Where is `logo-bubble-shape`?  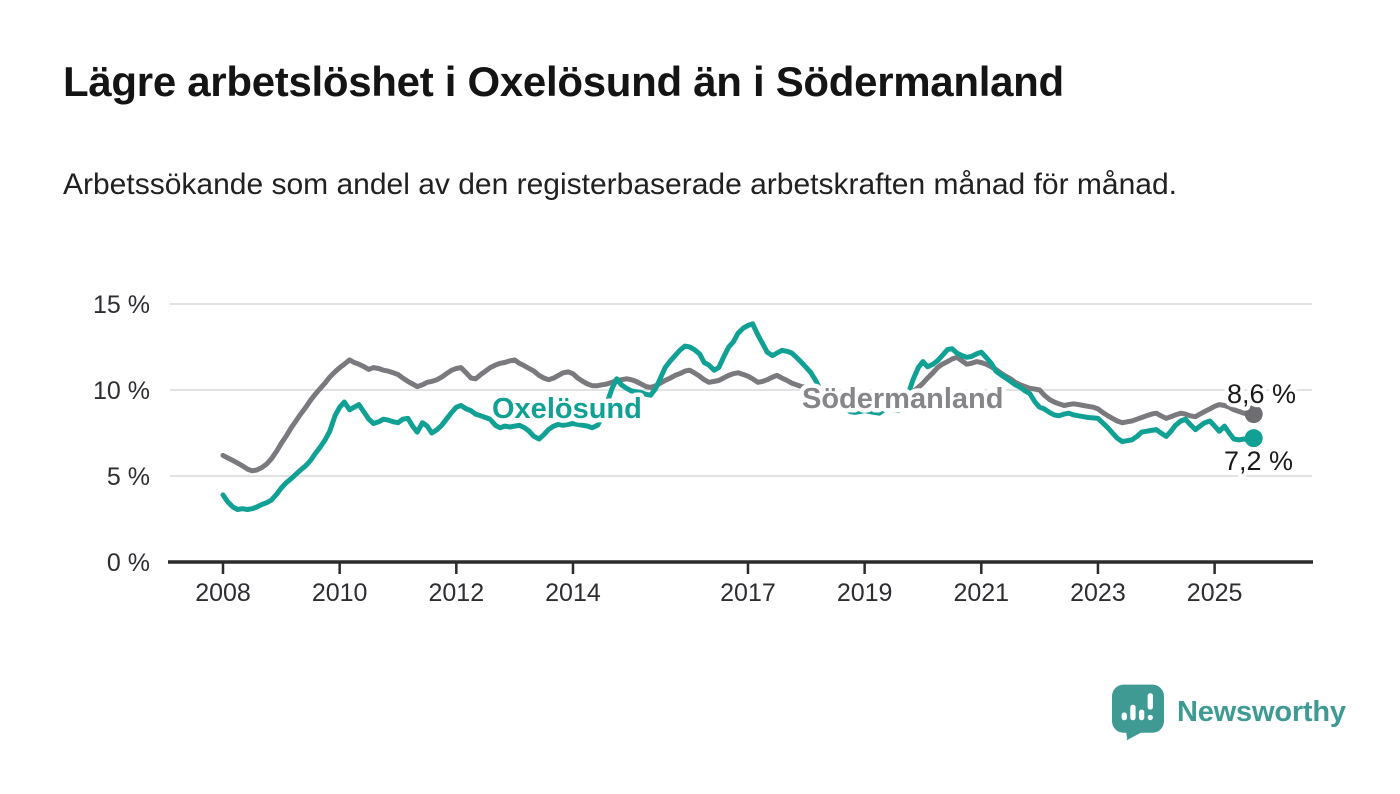
logo-bubble-shape is located at coordinates (1138, 712).